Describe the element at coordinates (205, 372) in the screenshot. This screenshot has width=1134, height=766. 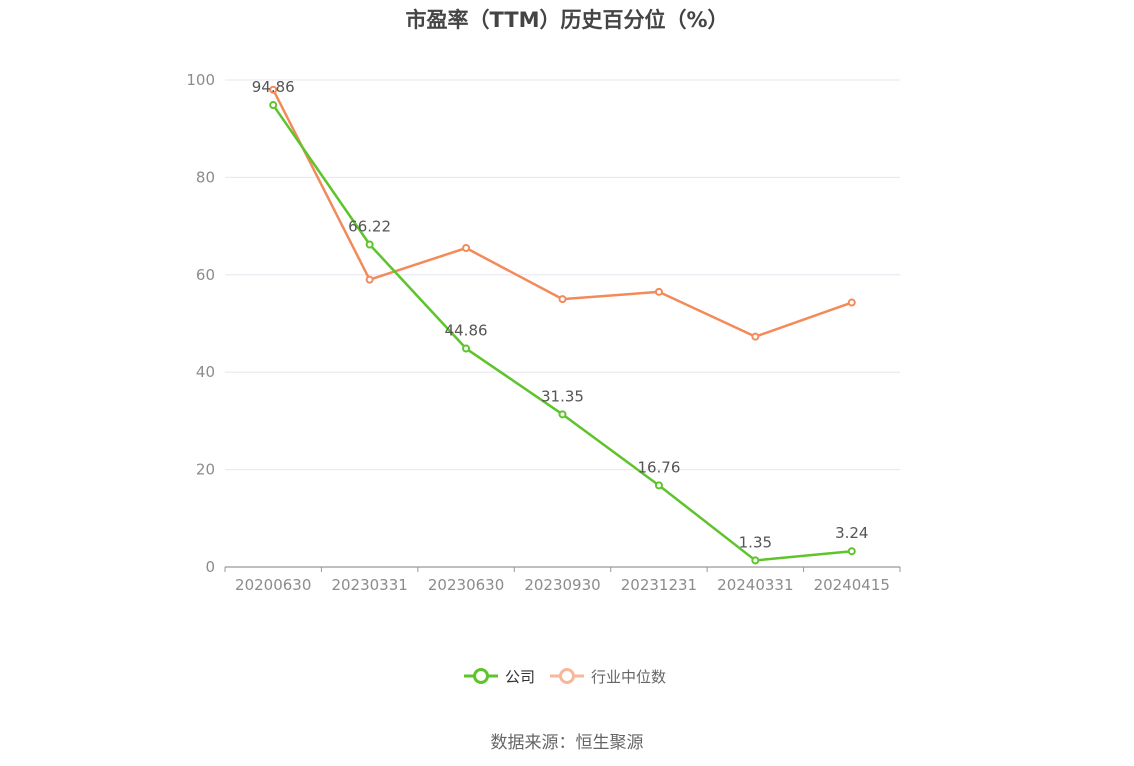
I see `y-tick-label: 40` at that location.